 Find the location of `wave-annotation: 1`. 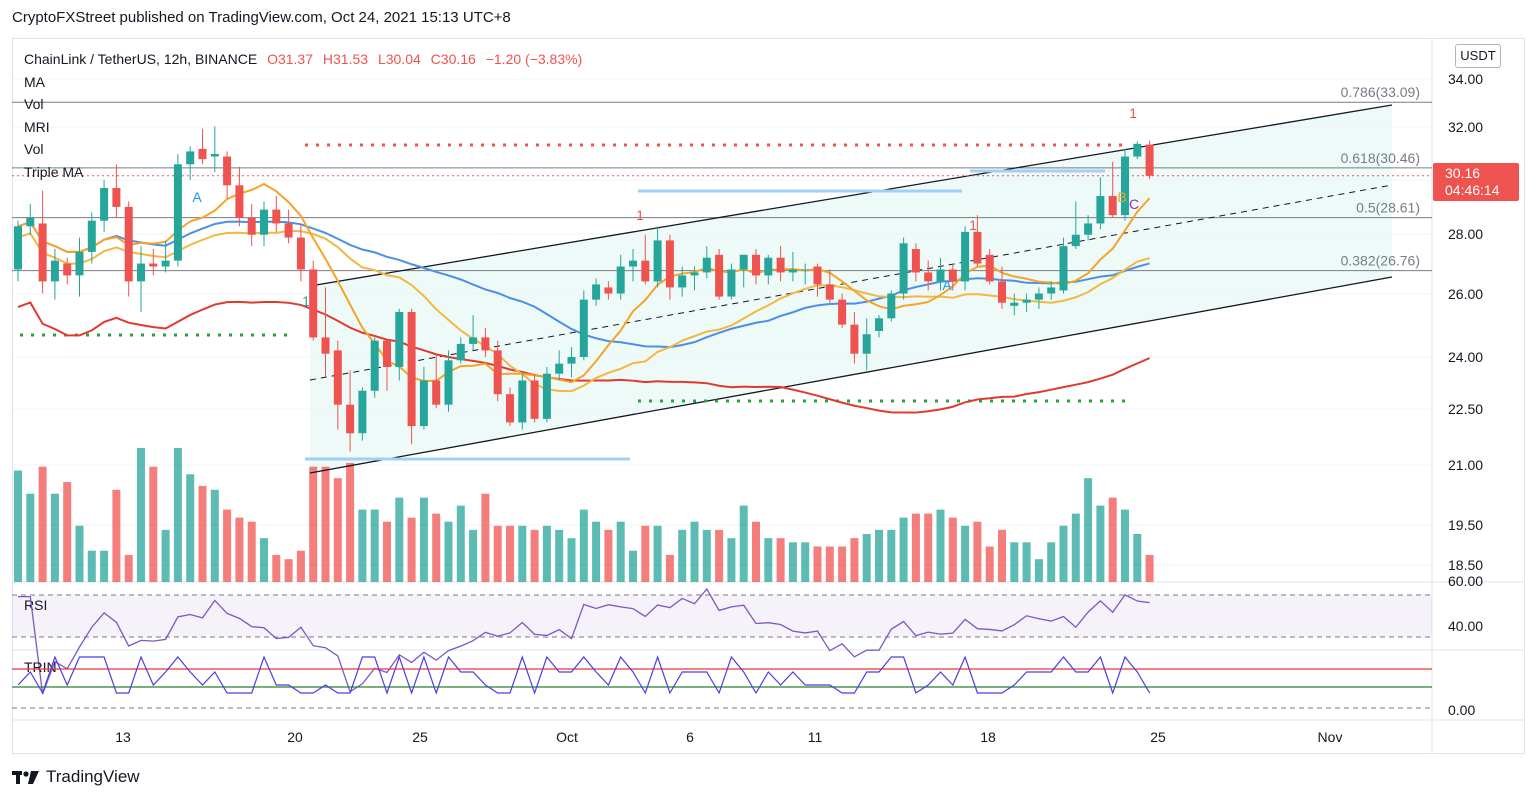

wave-annotation: 1 is located at coordinates (1133, 113).